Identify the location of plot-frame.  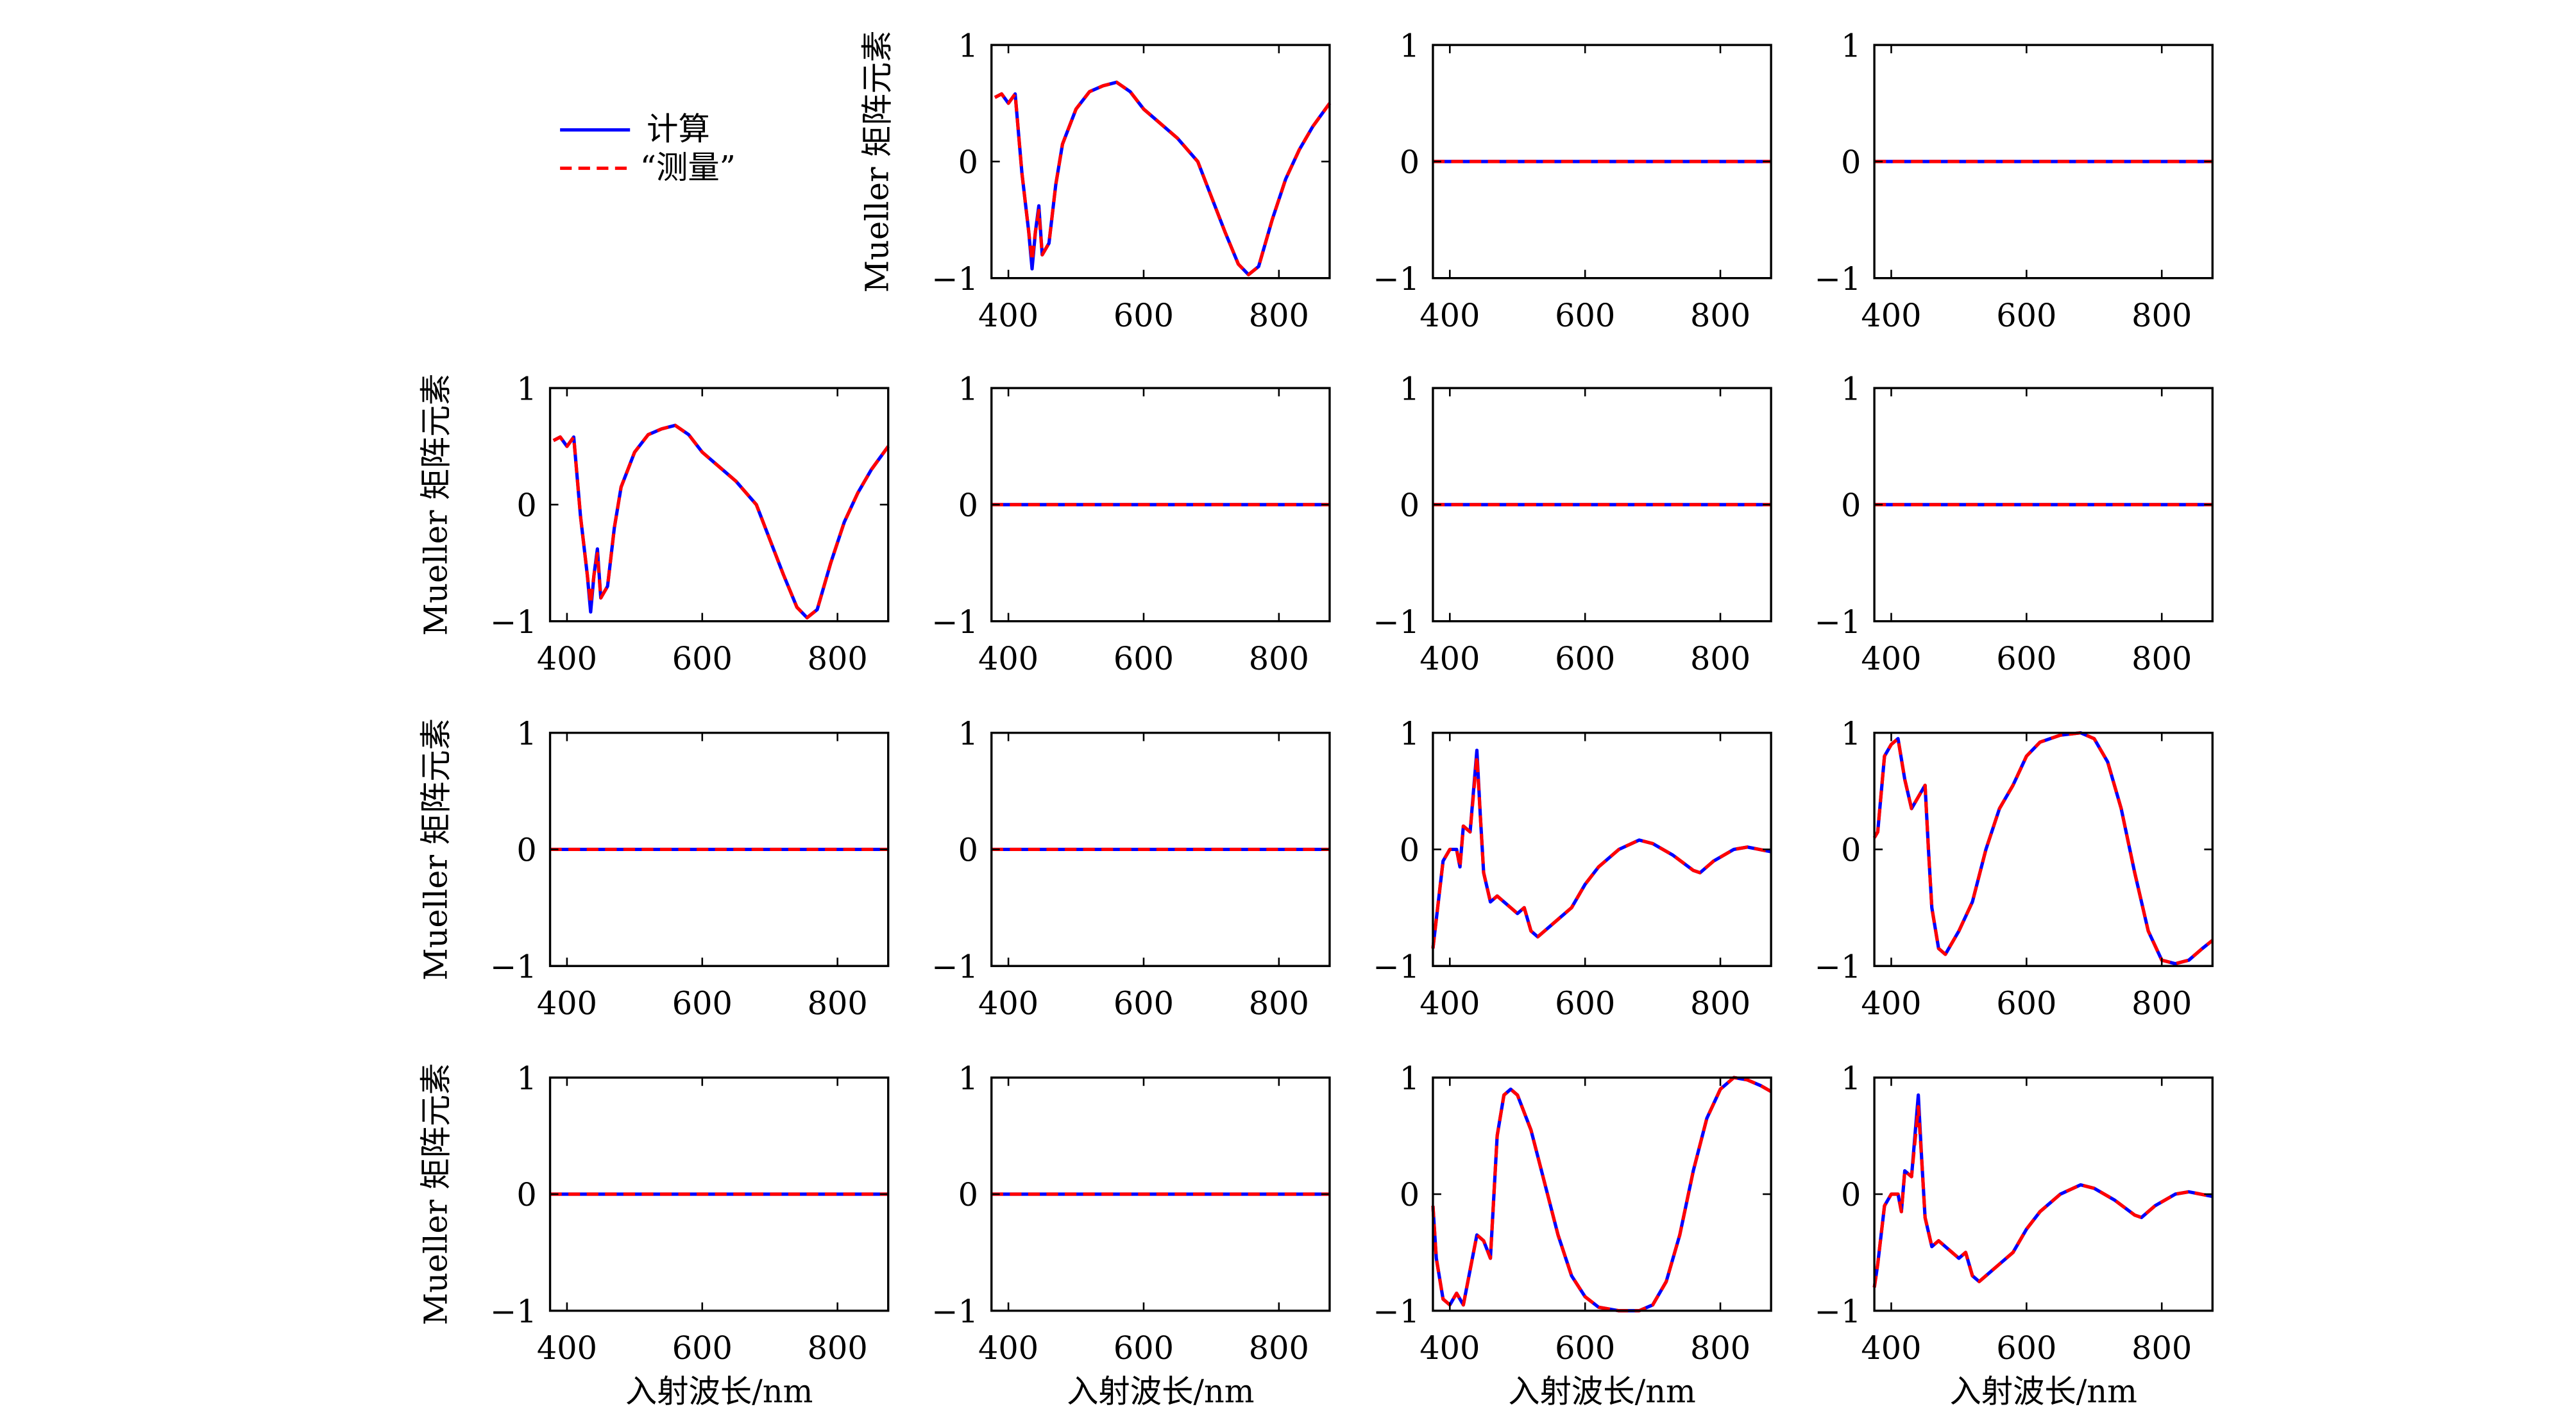
(1602, 1194).